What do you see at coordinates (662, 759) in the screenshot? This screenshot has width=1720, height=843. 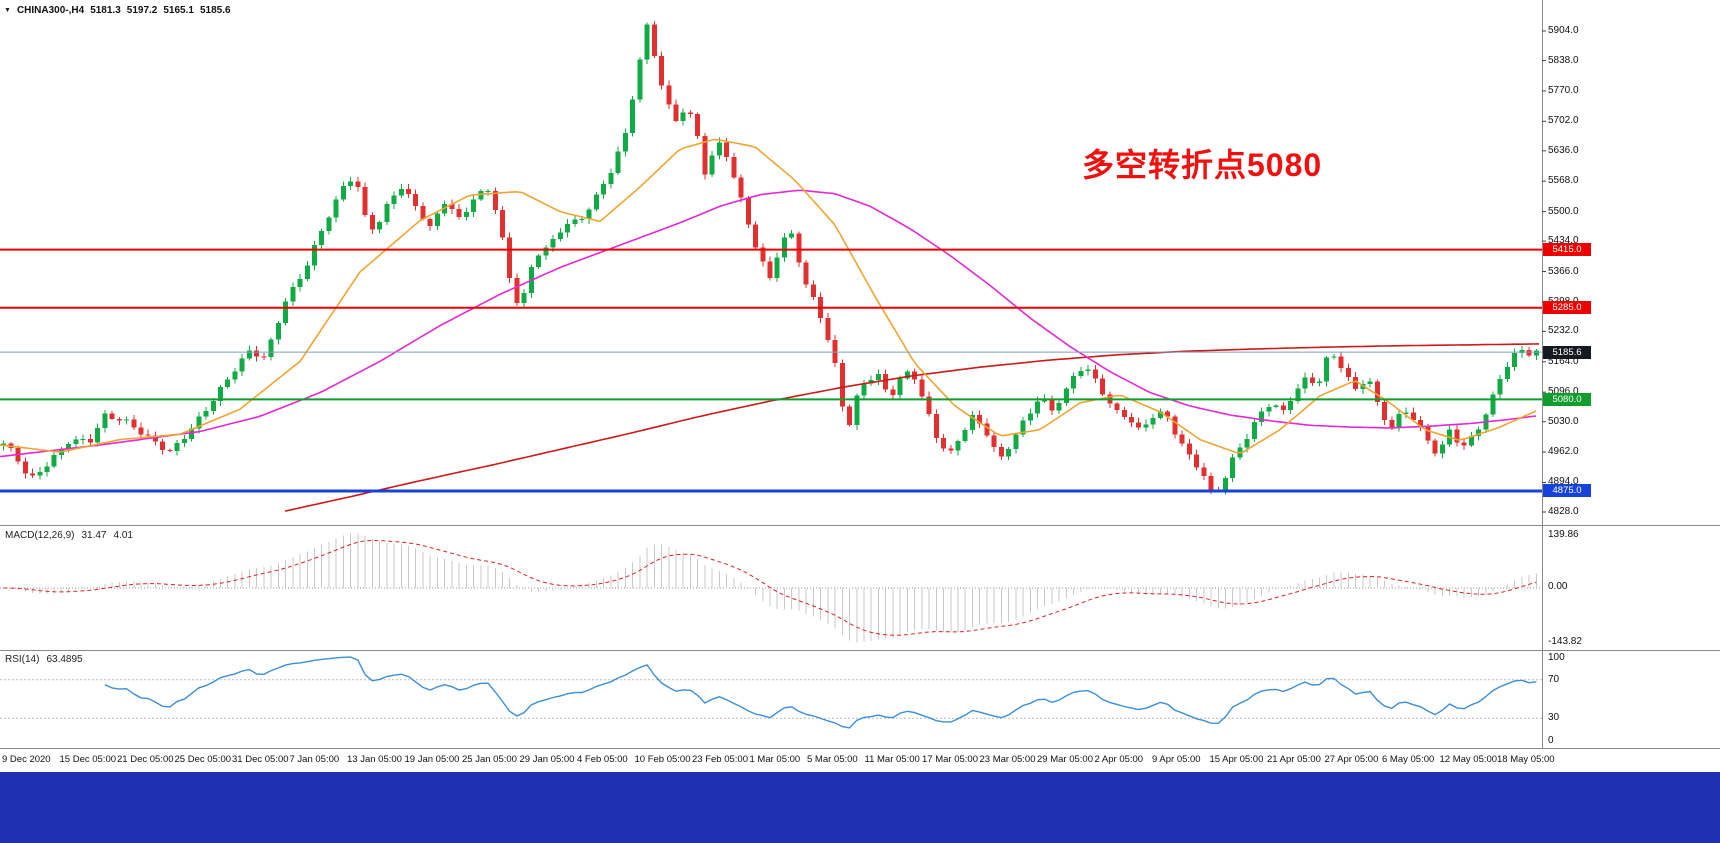 I see `time-axis-label: 10 Feb 05:00` at bounding box center [662, 759].